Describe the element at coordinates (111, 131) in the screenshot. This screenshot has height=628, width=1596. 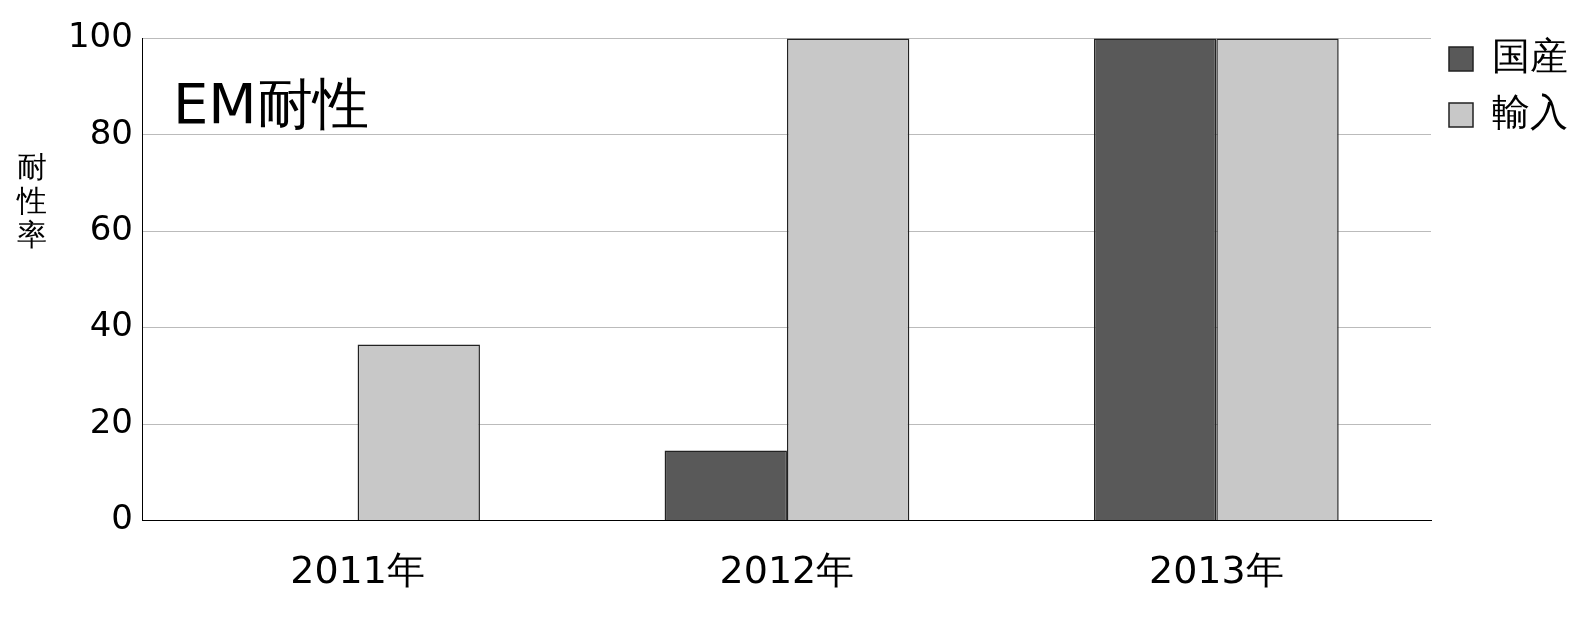
I see `y-tick-label: 80` at that location.